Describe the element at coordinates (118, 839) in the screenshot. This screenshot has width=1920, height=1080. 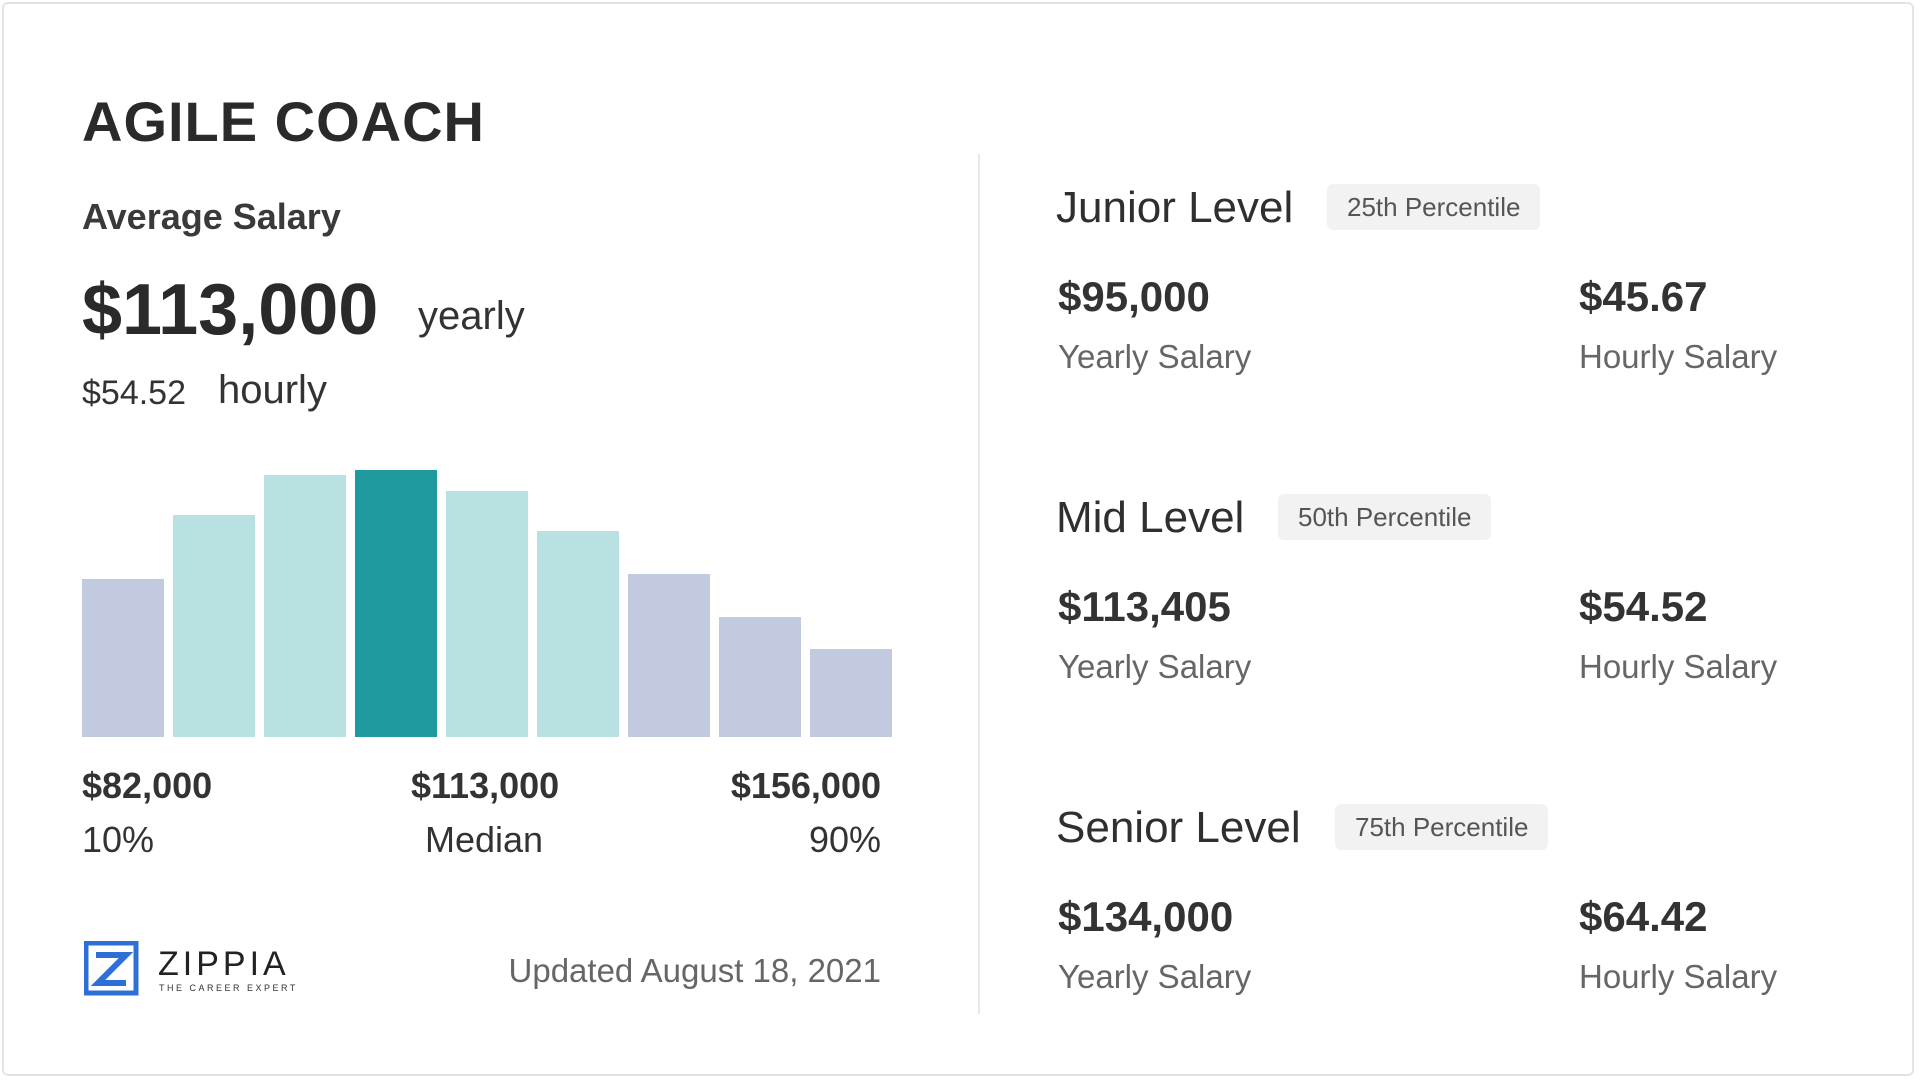
I see `range-label: 10%` at that location.